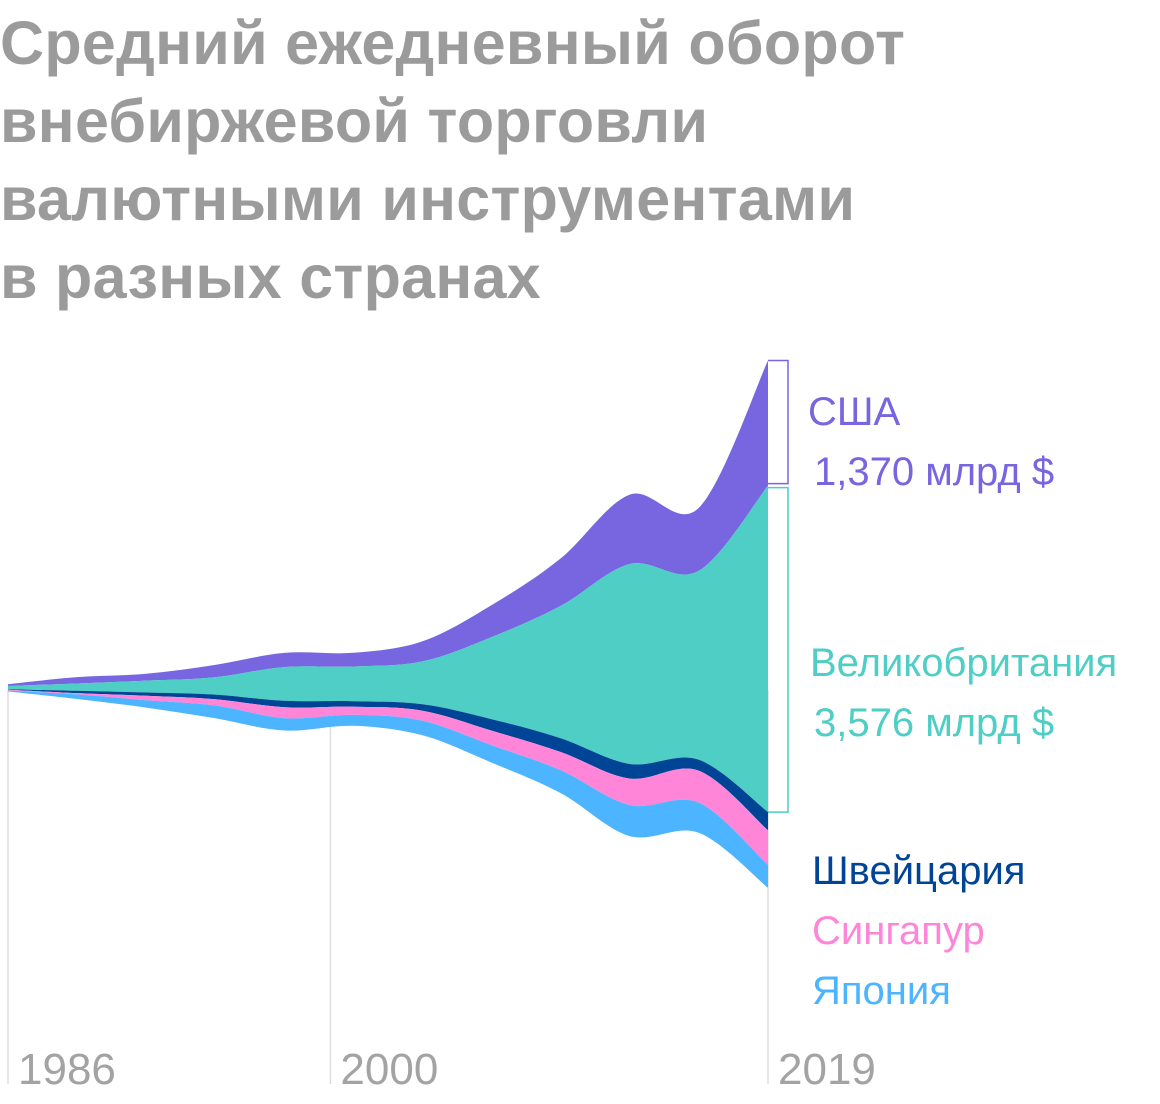  I want to click on label-usa-value: 1,370 млрд $, so click(934, 472).